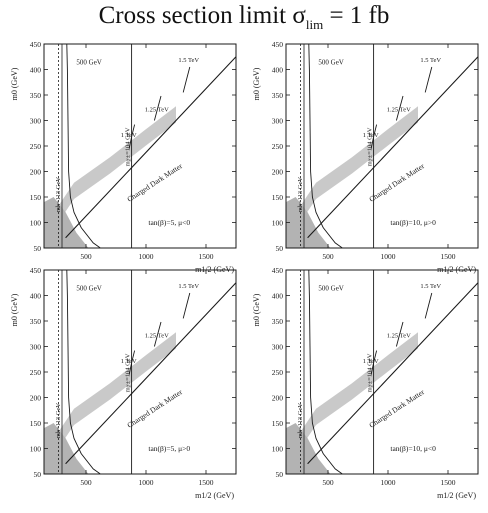 The image size is (488, 513). Describe the element at coordinates (456, 495) in the screenshot. I see `x-axis-label: m1/2 (GeV)` at that location.